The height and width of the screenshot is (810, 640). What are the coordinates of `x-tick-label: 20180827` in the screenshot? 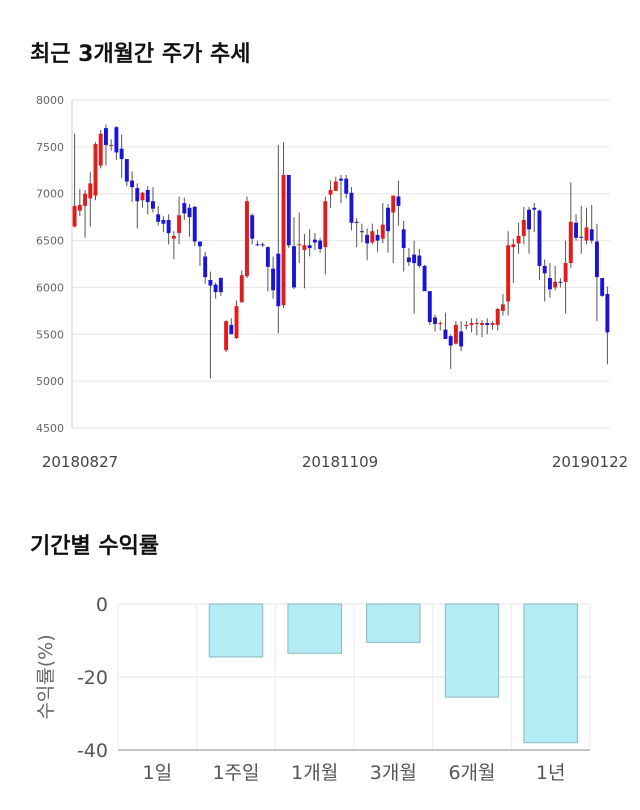 It's located at (80, 462).